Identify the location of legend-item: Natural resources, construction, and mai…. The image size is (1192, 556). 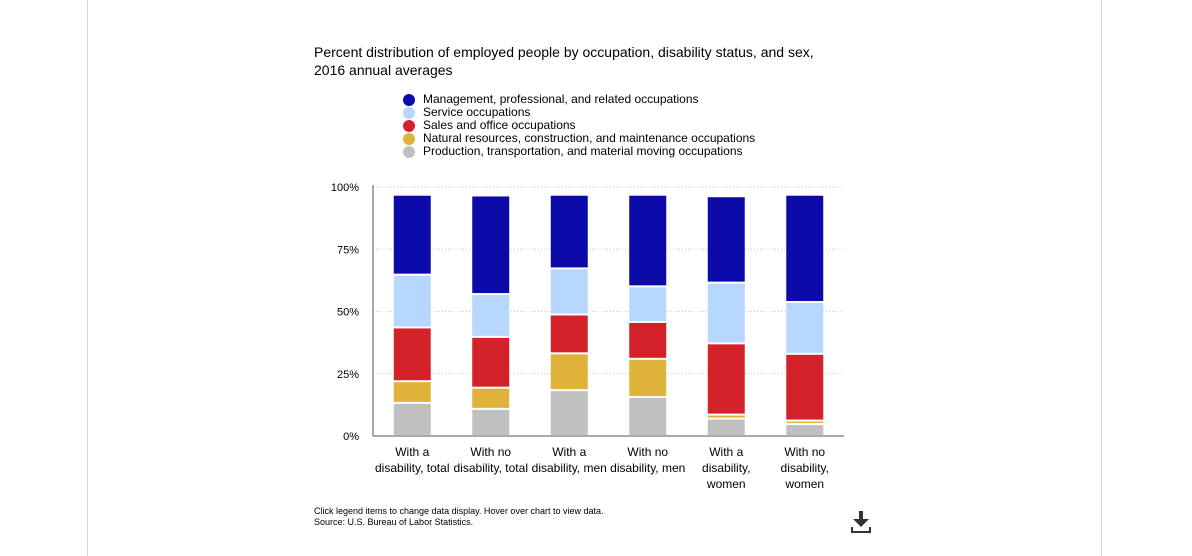
(579, 138).